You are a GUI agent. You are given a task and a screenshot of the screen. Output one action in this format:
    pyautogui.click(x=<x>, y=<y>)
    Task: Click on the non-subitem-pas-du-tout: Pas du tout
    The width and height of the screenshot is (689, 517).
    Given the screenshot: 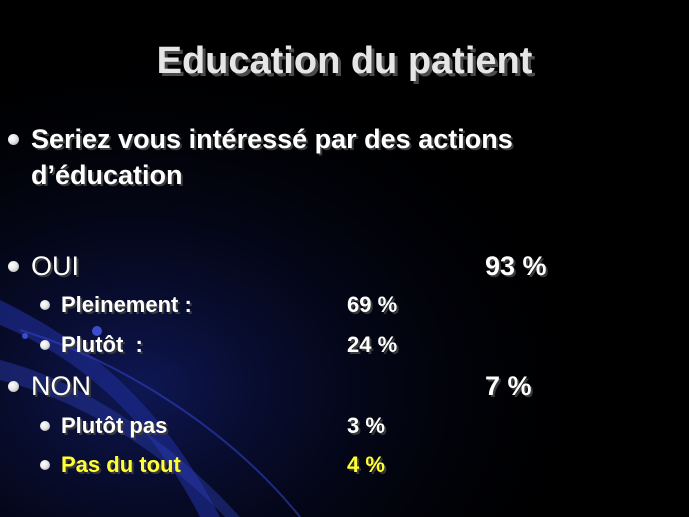 What is the action you would take?
    pyautogui.click(x=110, y=465)
    